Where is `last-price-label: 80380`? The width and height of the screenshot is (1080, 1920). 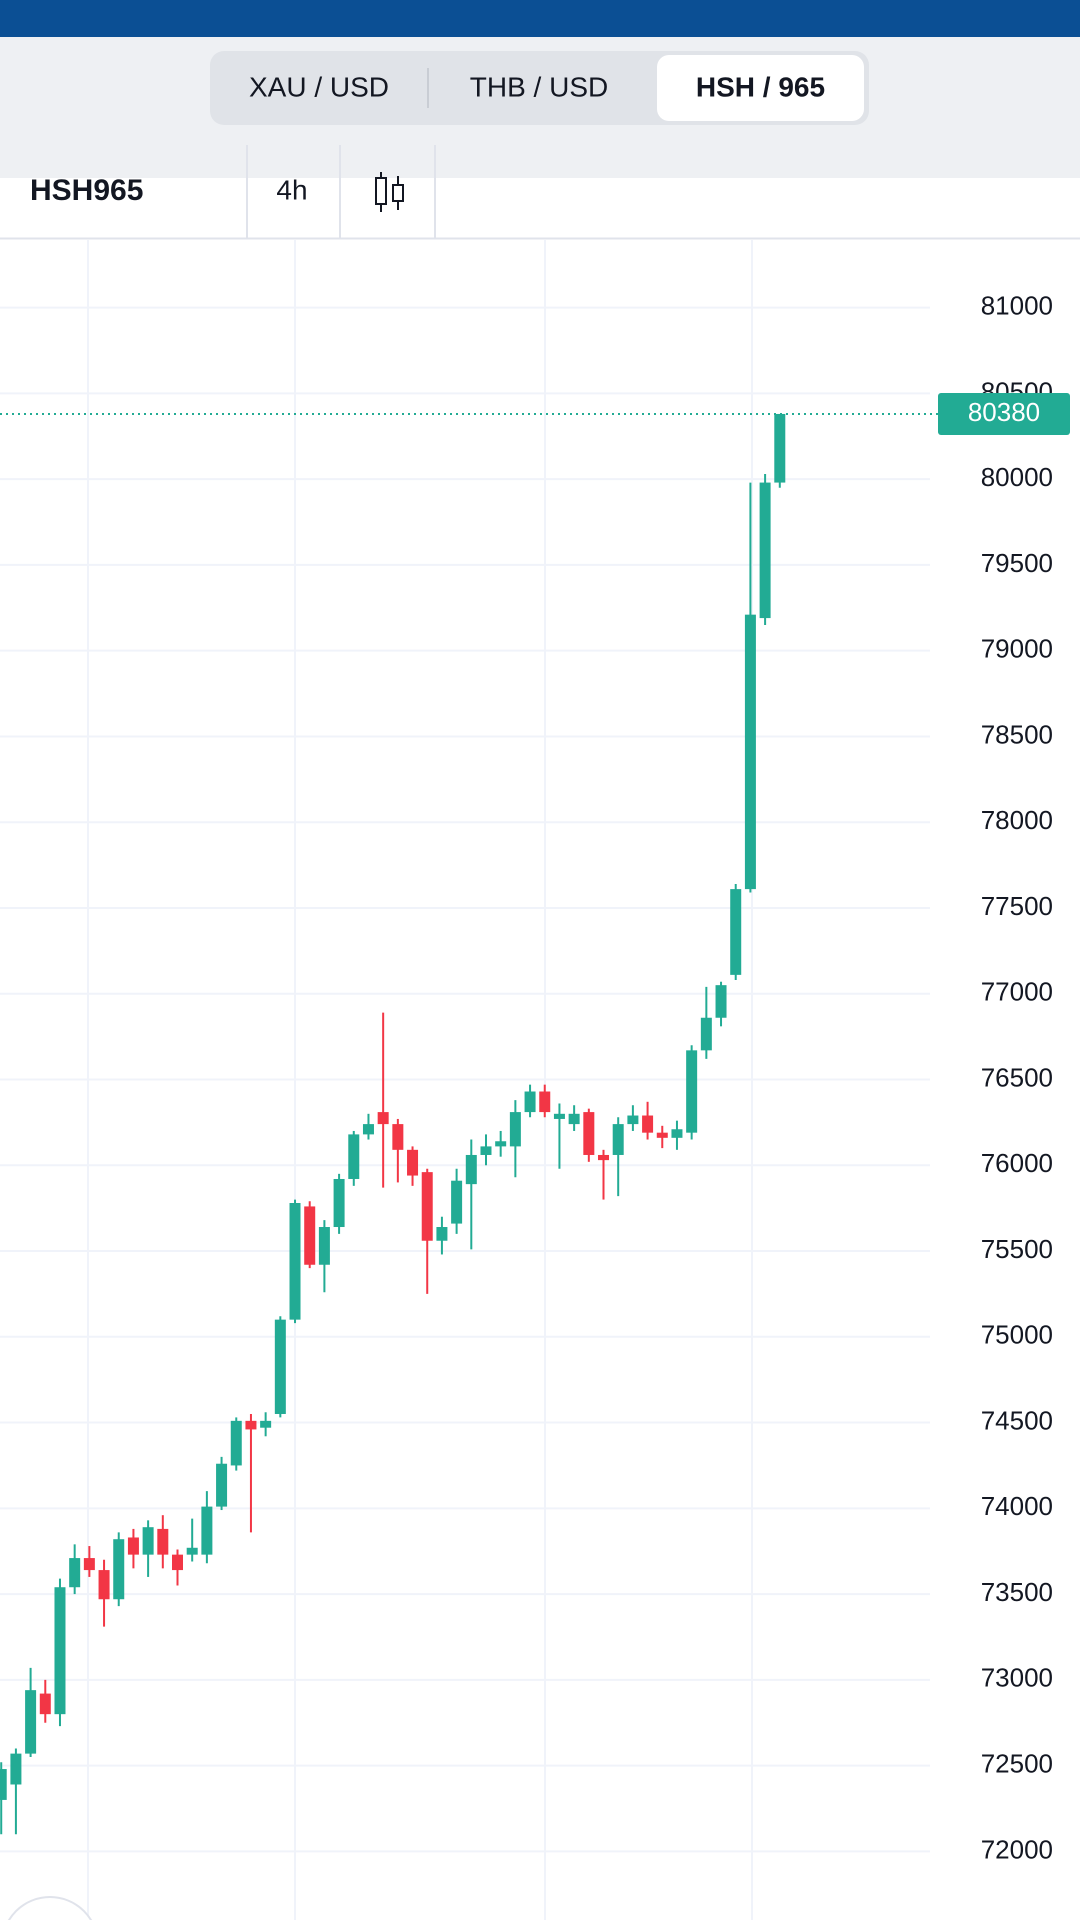
last-price-label: 80380 is located at coordinates (1004, 412).